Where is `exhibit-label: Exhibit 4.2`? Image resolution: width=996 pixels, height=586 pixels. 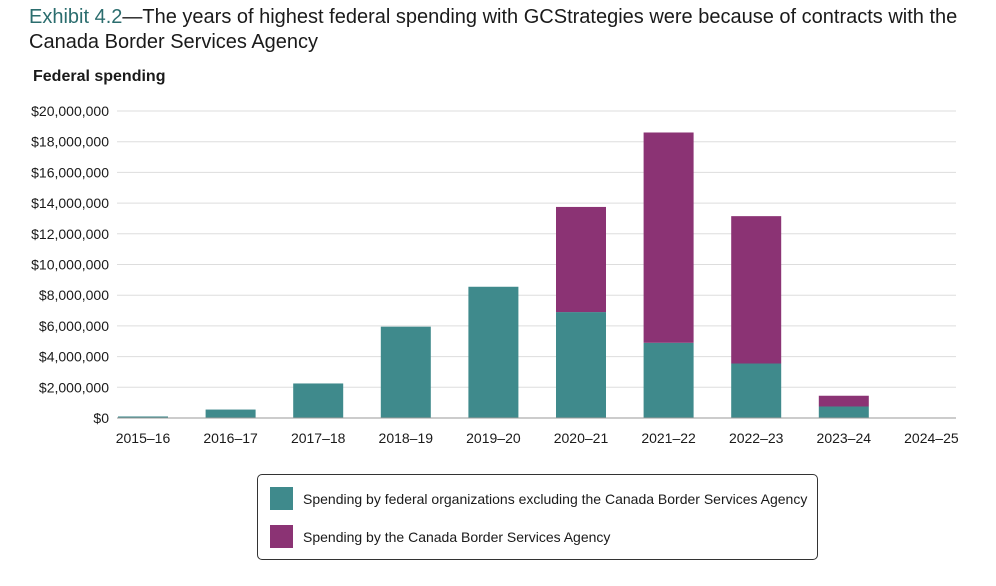 exhibit-label: Exhibit 4.2 is located at coordinates (76, 17).